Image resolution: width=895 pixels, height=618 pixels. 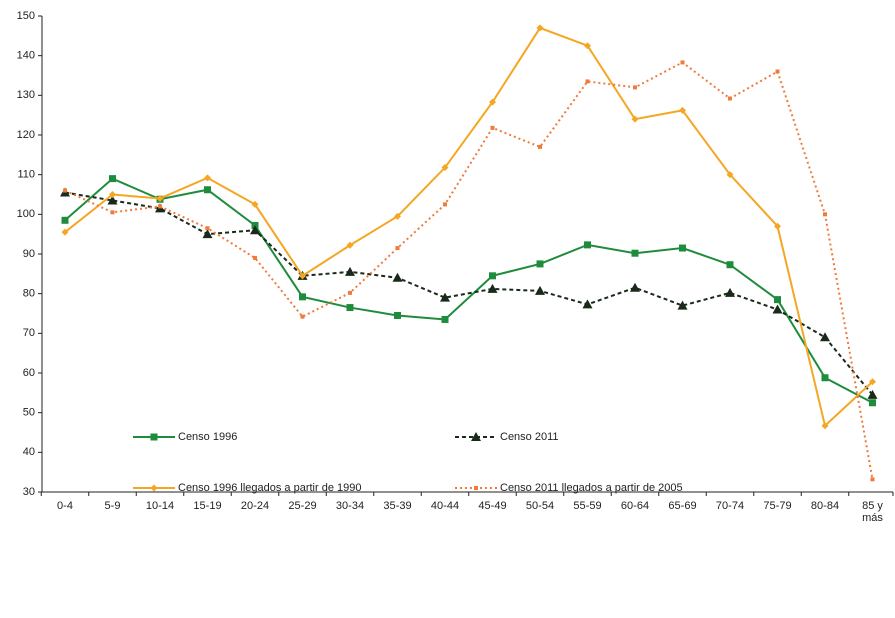 I want to click on y-tick-label: 140, so click(x=26, y=56).